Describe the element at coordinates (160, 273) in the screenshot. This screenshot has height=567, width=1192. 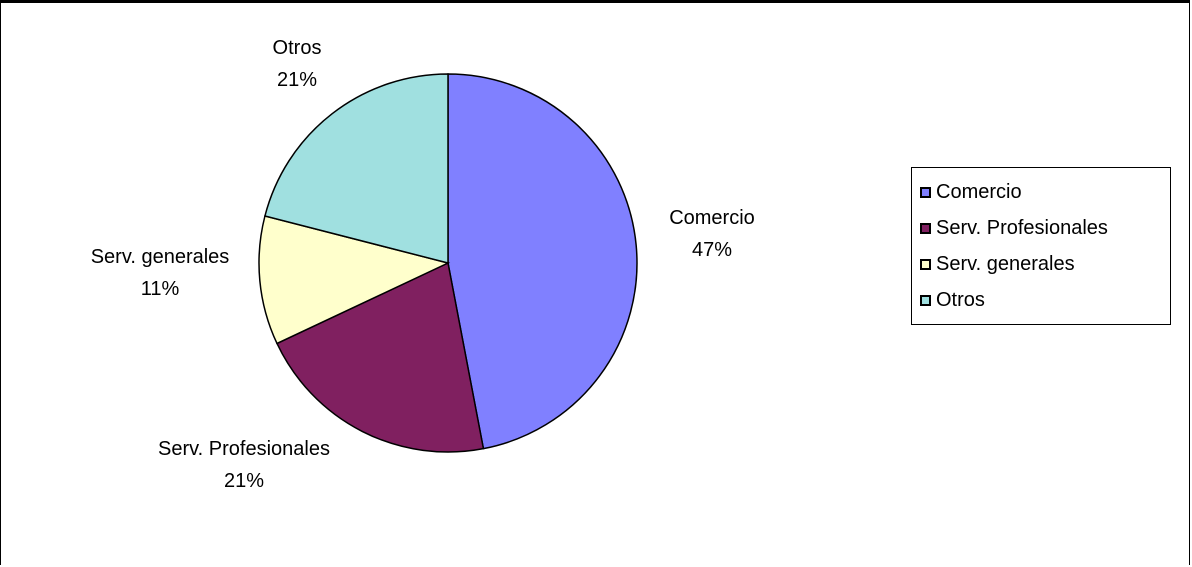
I see `data-label-serv-generales: Serv. generales 11%` at that location.